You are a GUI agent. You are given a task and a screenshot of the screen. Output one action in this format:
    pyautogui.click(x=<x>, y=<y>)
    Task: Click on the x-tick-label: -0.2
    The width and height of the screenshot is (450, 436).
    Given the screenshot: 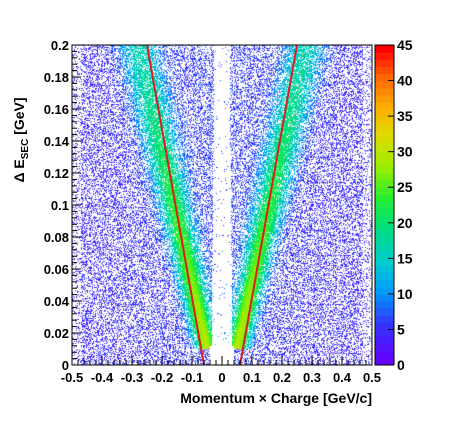 What is the action you would take?
    pyautogui.click(x=162, y=377)
    